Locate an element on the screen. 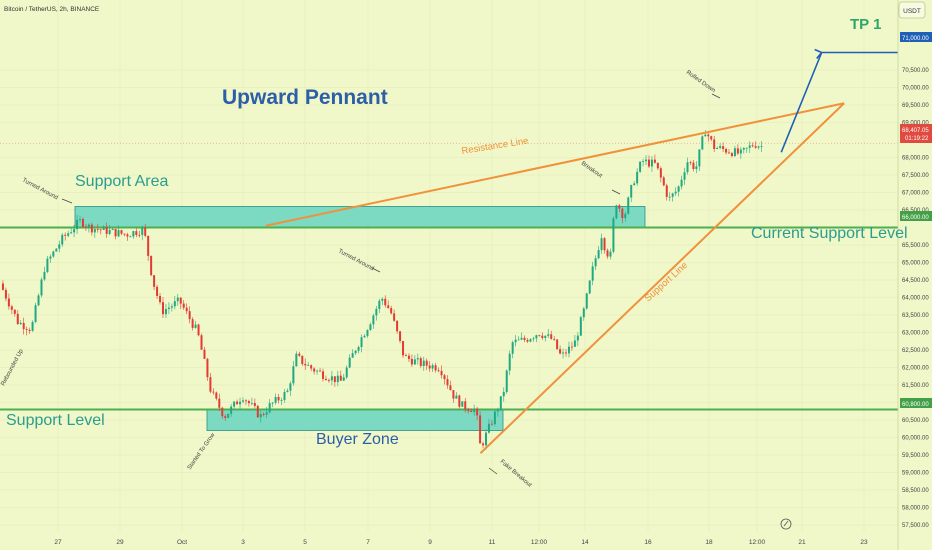 The height and width of the screenshot is (550, 932). y-tick-label: 65,000.00 is located at coordinates (915, 264).